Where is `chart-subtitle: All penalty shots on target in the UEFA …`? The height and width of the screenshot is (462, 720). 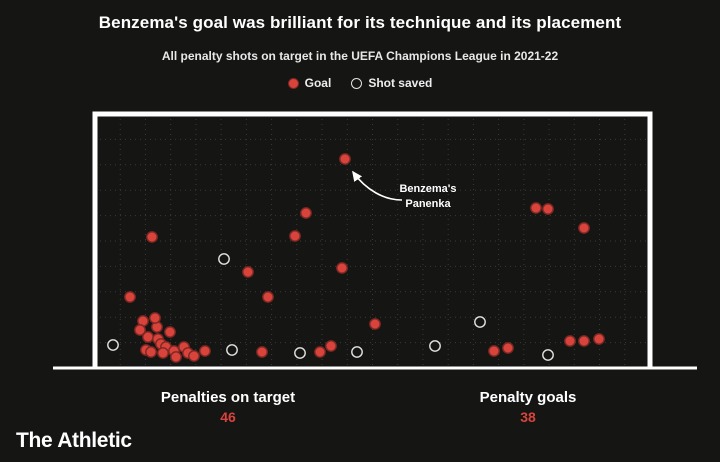
chart-subtitle: All penalty shots on target in the UEFA … is located at coordinates (360, 56).